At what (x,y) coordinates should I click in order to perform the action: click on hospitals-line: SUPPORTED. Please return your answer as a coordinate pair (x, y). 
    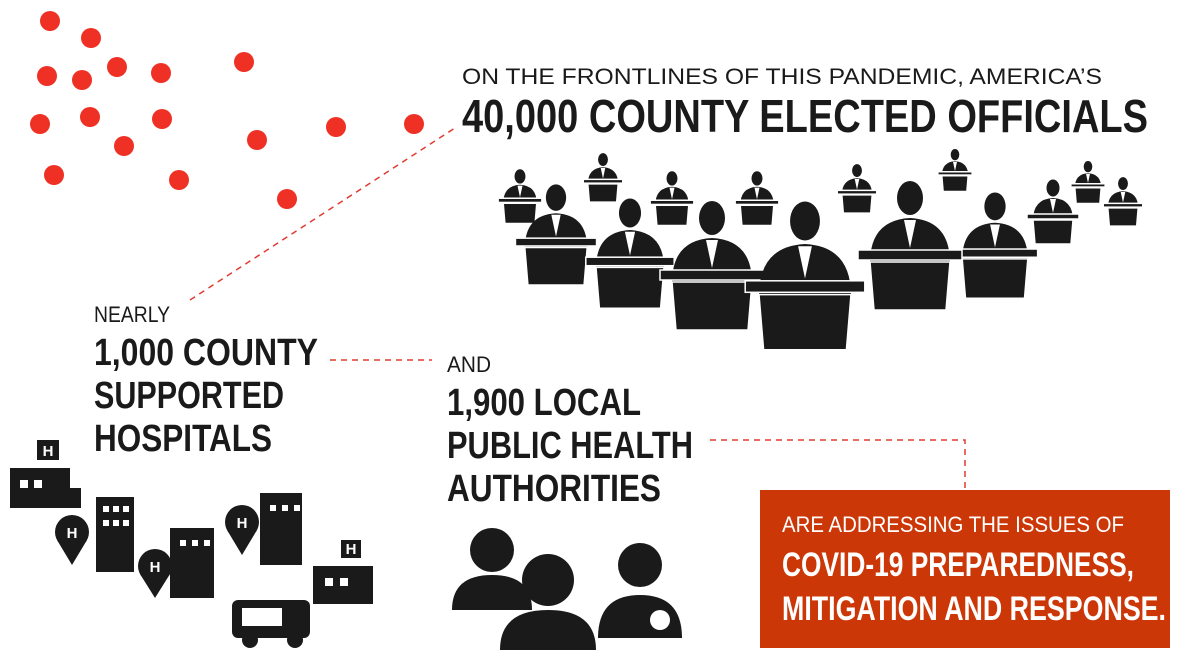
    Looking at the image, I should click on (189, 396).